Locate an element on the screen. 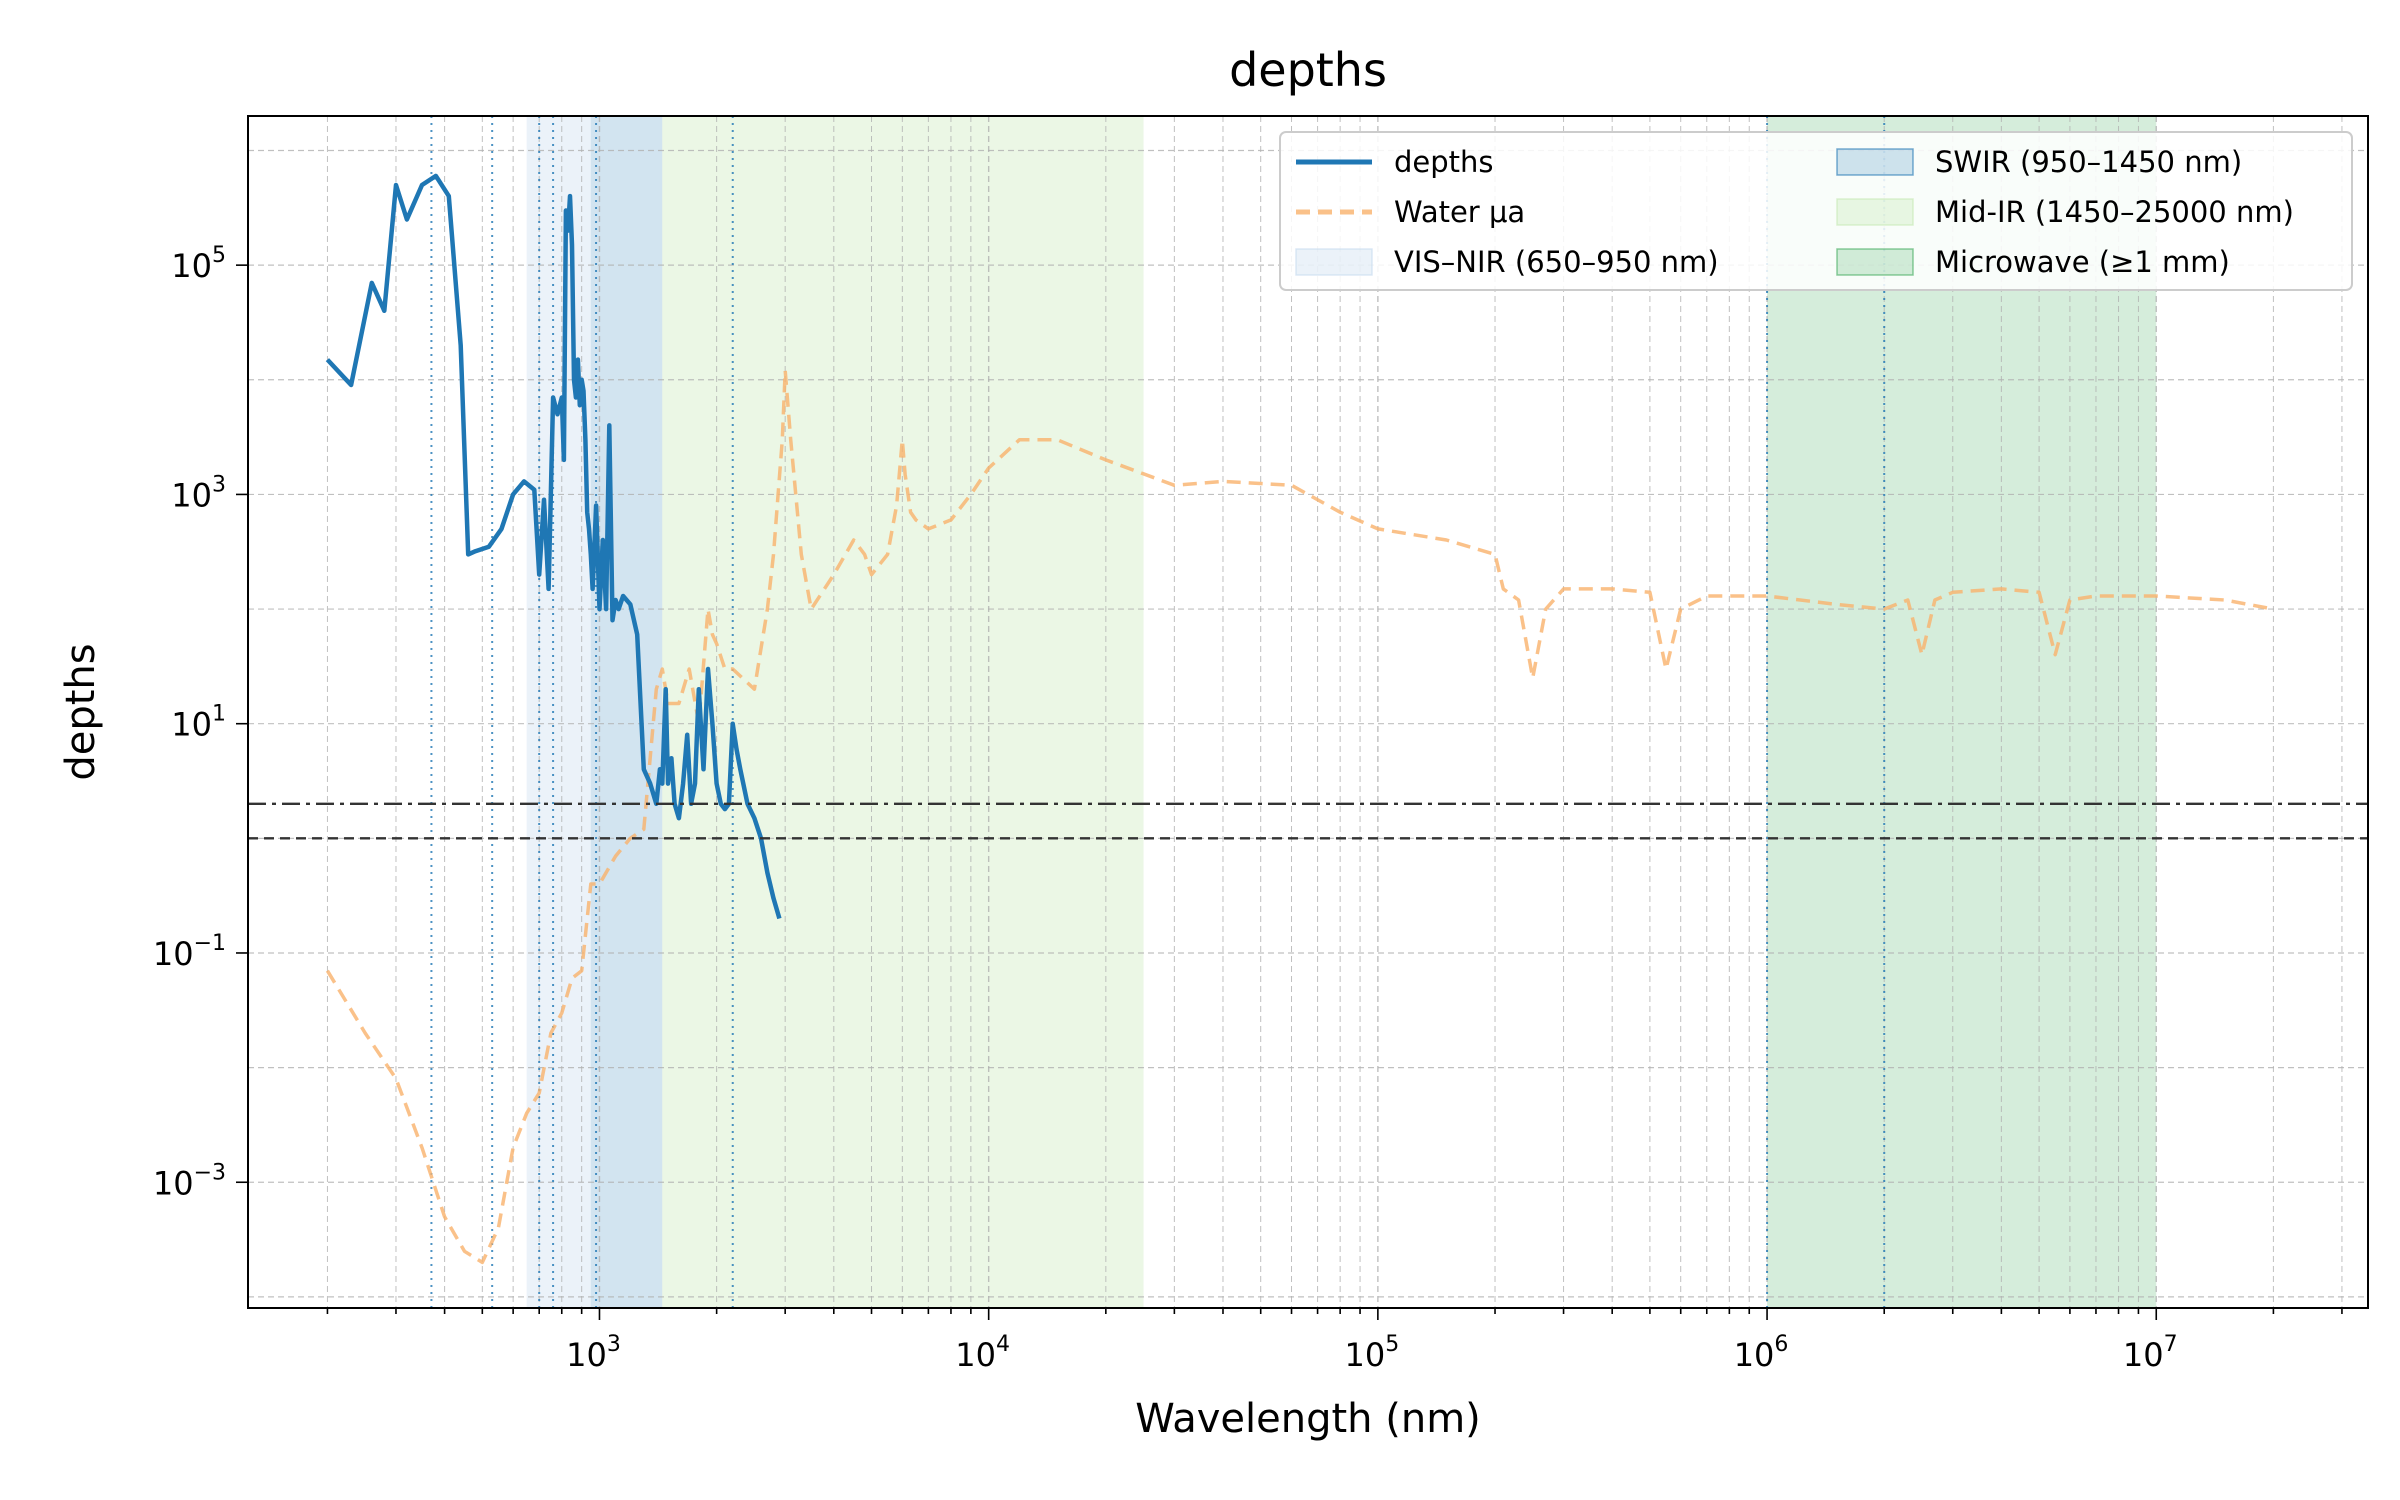  legend-label: SWIR (950–1450 nm) is located at coordinates (2088, 162).